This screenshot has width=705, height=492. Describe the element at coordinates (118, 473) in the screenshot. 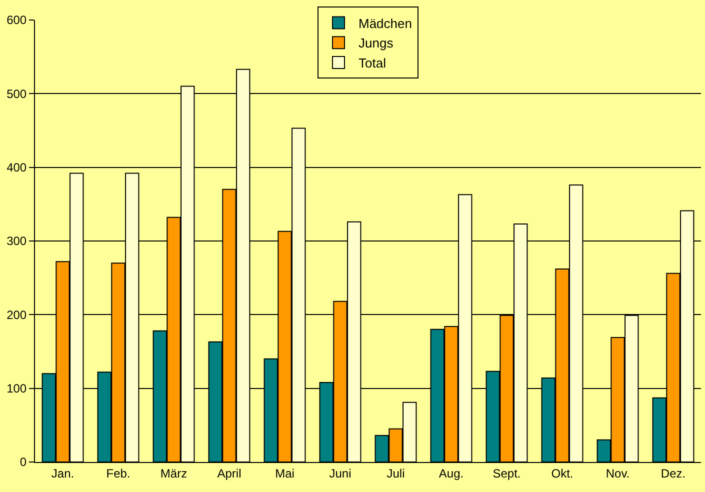

I see `x-tick-label: Feb.` at that location.